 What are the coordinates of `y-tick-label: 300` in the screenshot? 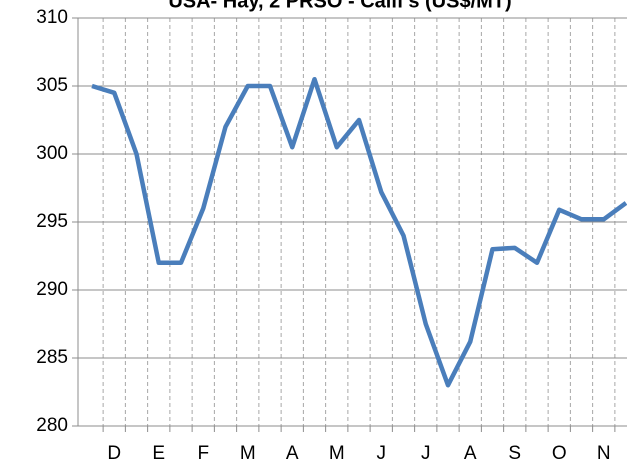 It's located at (52, 153).